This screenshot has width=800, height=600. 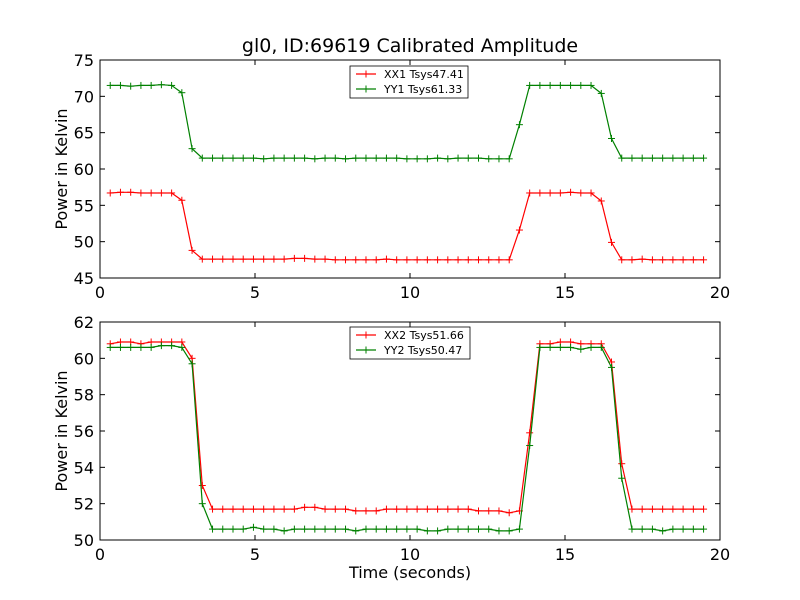 I want to click on legend-label: XX2 Tsys51.66, so click(x=424, y=335).